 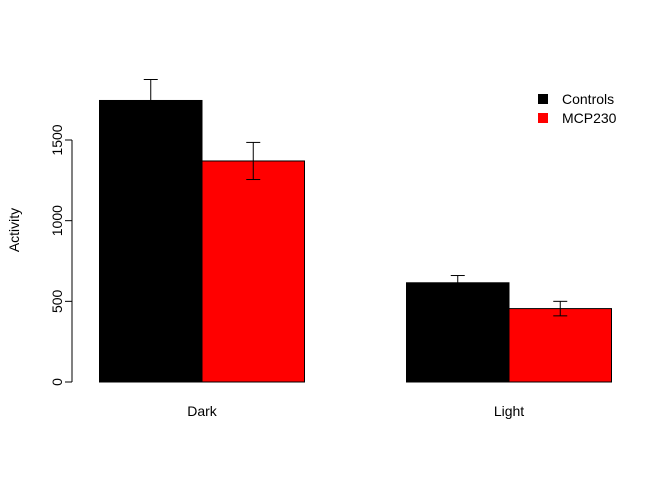 What do you see at coordinates (57, 382) in the screenshot?
I see `y-tick-label: 0` at bounding box center [57, 382].